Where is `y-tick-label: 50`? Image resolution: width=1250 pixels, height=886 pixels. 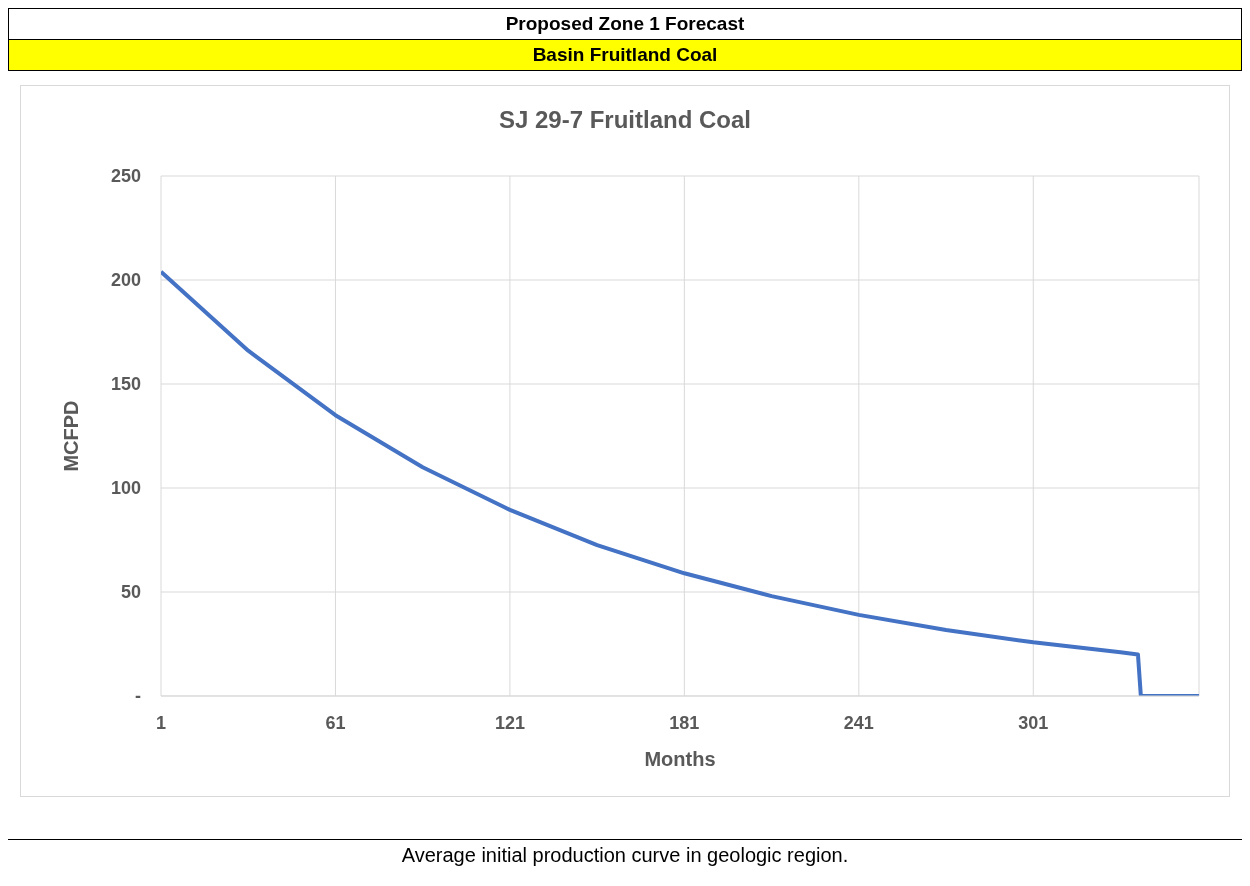
y-tick-label: 50 is located at coordinates (130, 592).